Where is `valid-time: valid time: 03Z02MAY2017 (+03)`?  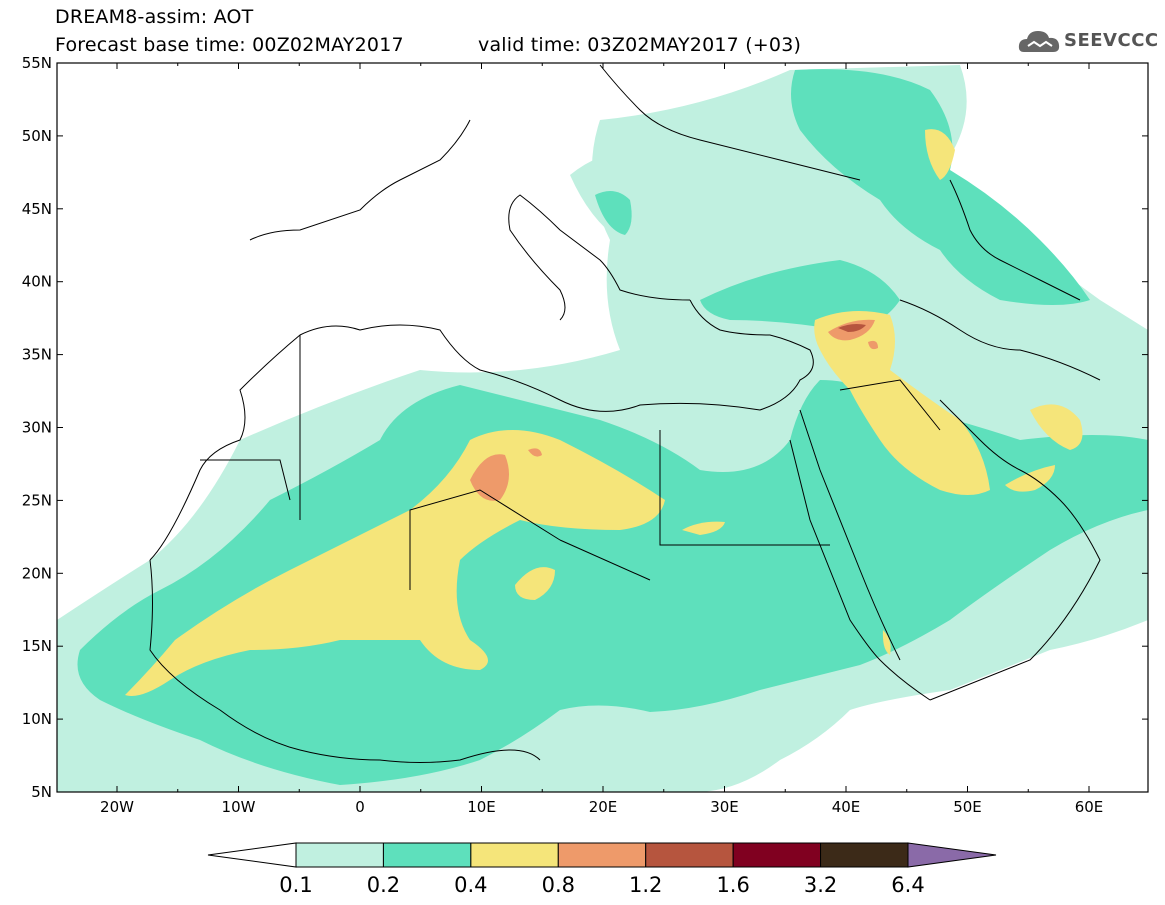 valid-time: valid time: 03Z02MAY2017 (+03) is located at coordinates (640, 45).